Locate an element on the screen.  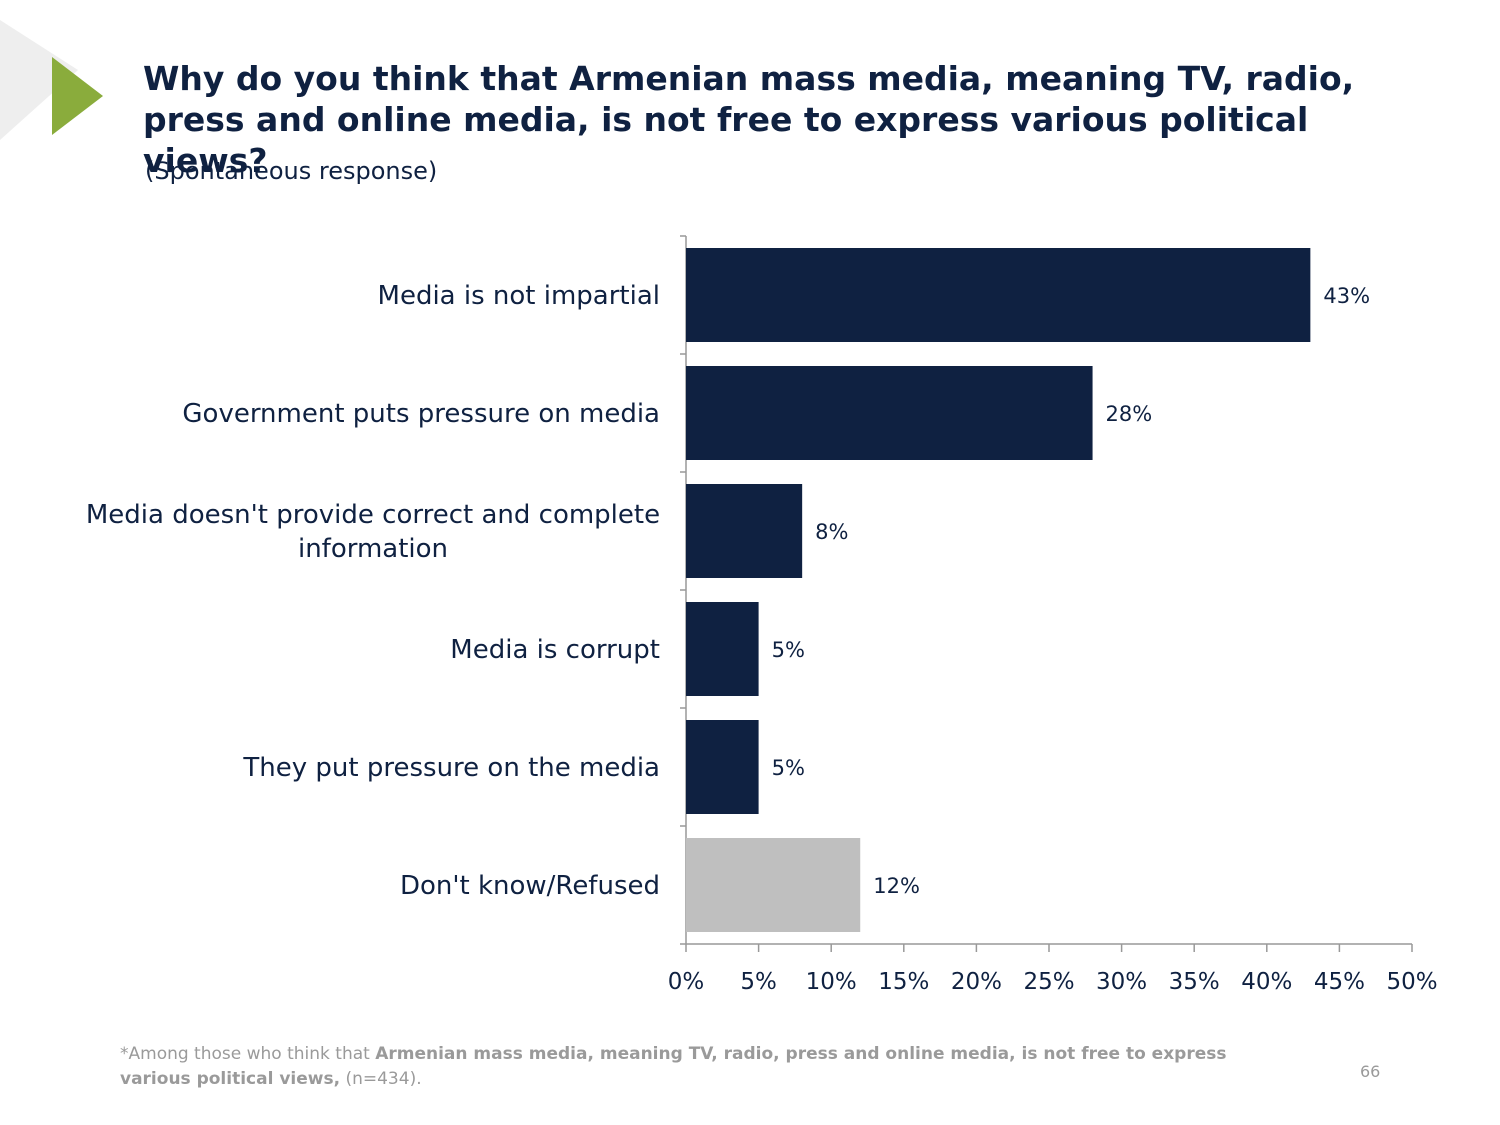
bar-value-label: 12% is located at coordinates (896, 886).